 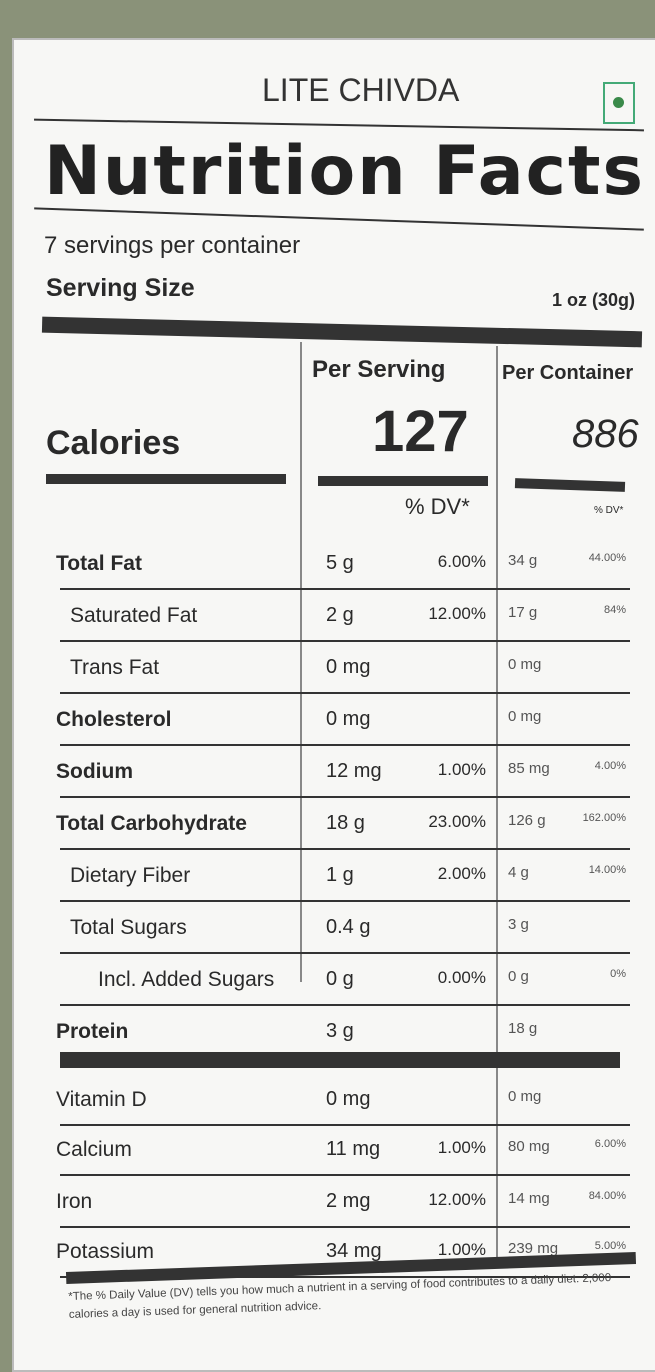 What do you see at coordinates (115, 667) in the screenshot?
I see `nutrient-name: Trans Fat` at bounding box center [115, 667].